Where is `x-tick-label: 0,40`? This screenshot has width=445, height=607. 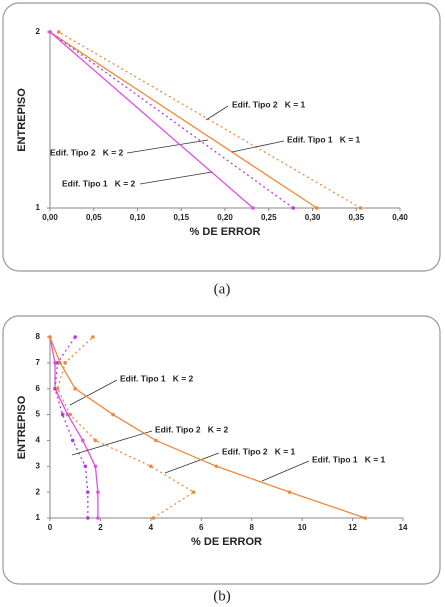
x-tick-label: 0,40 is located at coordinates (400, 217).